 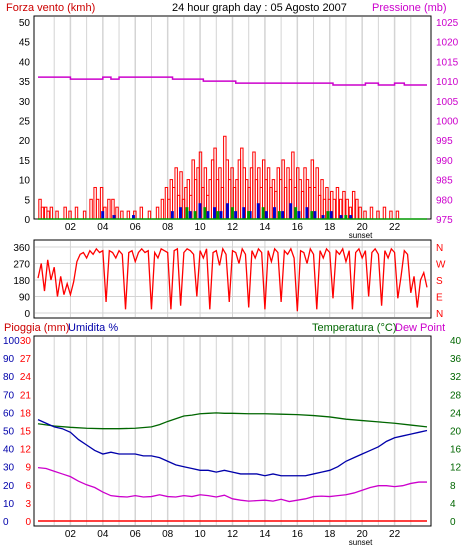 What do you see at coordinates (26, 432) in the screenshot?
I see `rain-ytick-15: 15` at bounding box center [26, 432].